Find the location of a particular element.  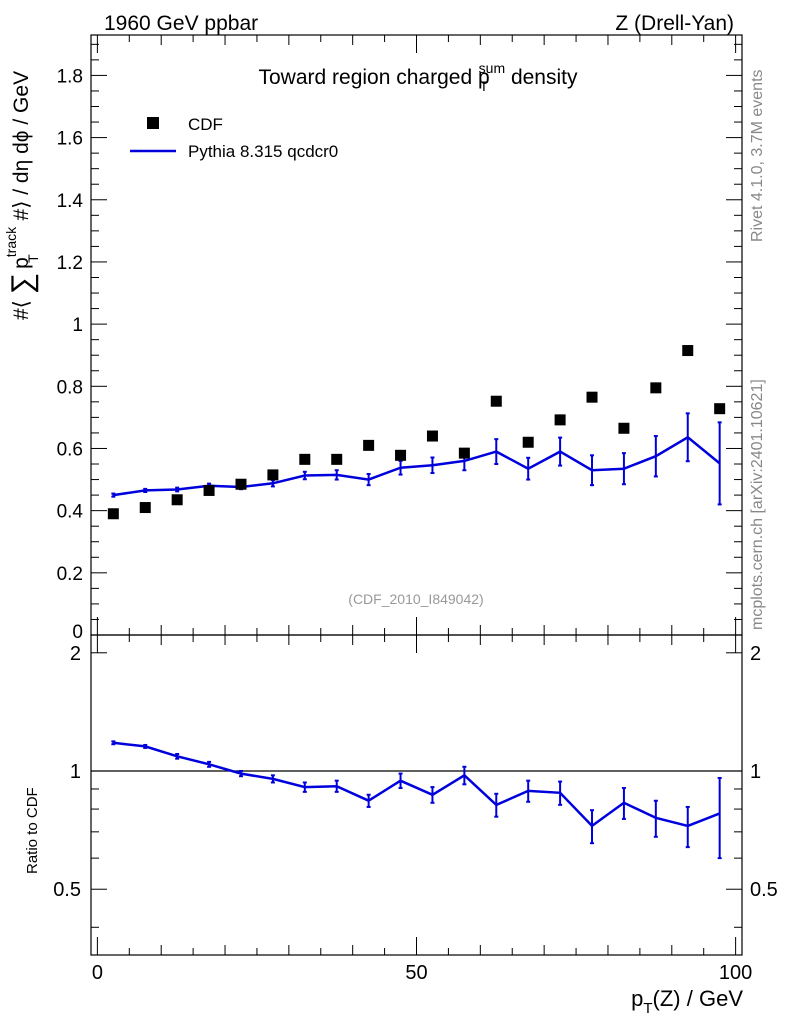

analysis-tag: (CDF_2010_I849042) is located at coordinates (415, 599).